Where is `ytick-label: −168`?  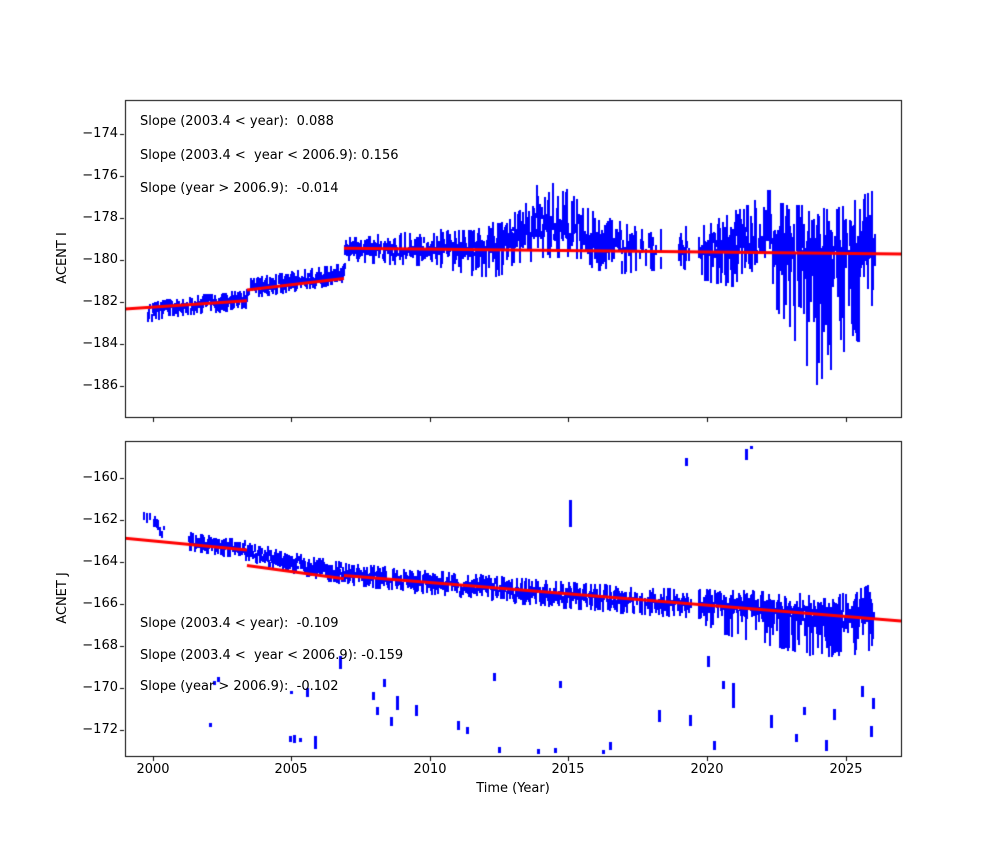
ytick-label: −168 is located at coordinates (100, 645).